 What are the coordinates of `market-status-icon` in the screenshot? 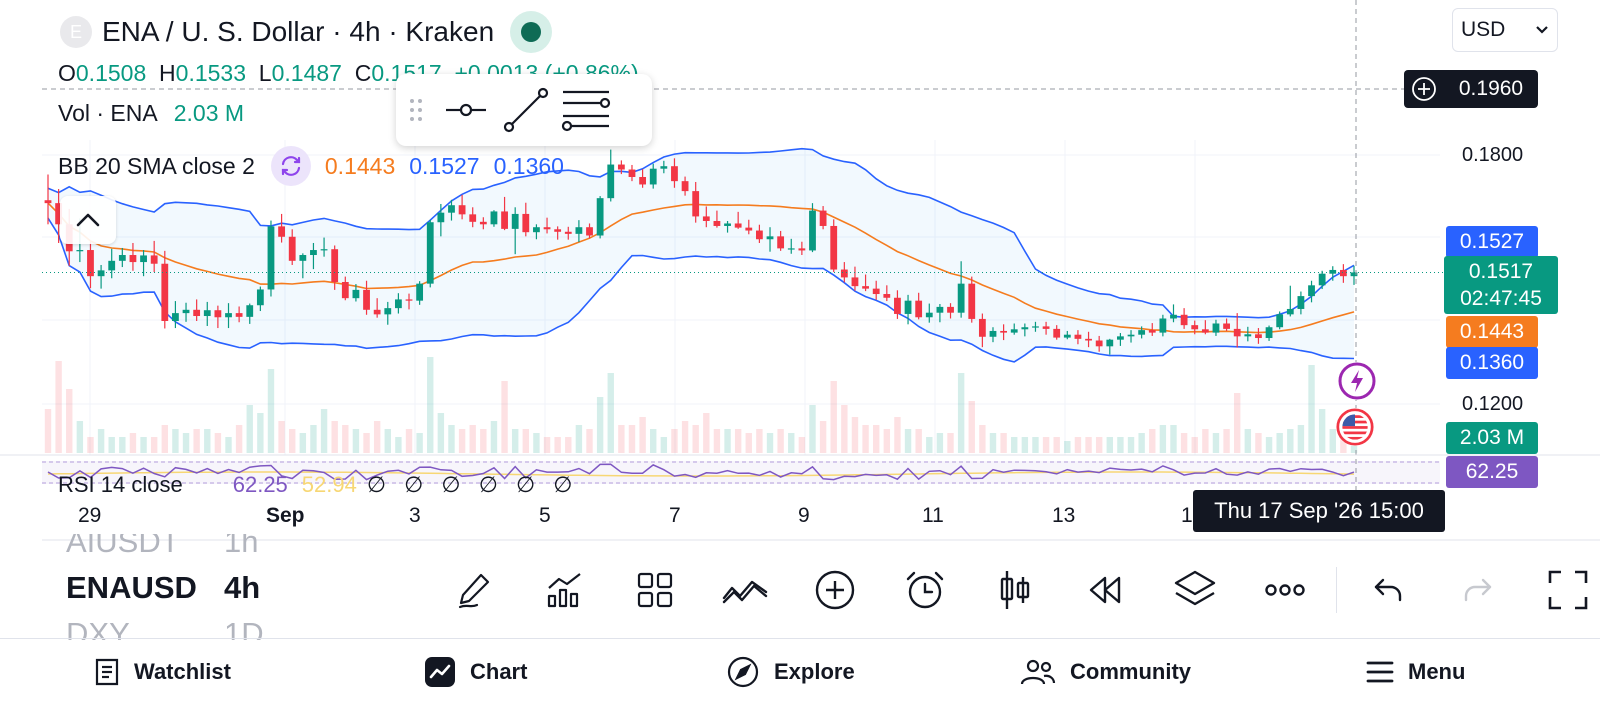 It's located at (531, 32).